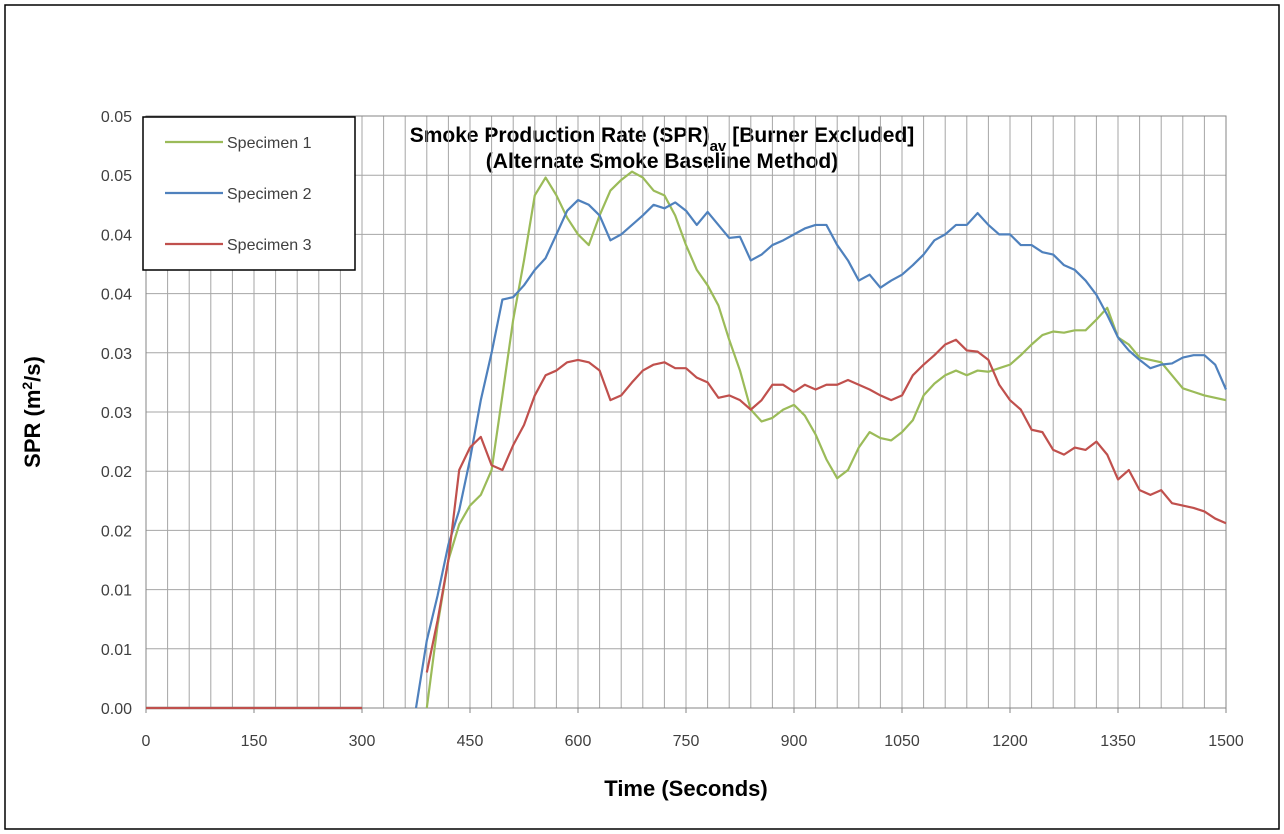 This screenshot has width=1284, height=834. Describe the element at coordinates (269, 143) in the screenshot. I see `legend-label: Specimen 1` at that location.